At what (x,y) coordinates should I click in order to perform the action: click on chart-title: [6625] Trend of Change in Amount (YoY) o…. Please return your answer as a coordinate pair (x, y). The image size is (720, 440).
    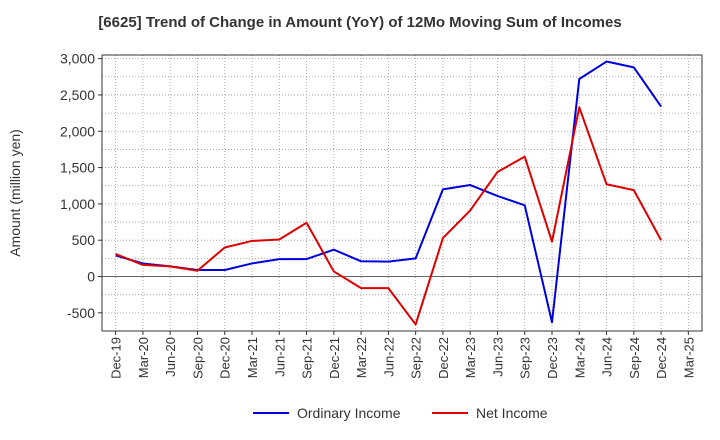
    Looking at the image, I should click on (360, 22).